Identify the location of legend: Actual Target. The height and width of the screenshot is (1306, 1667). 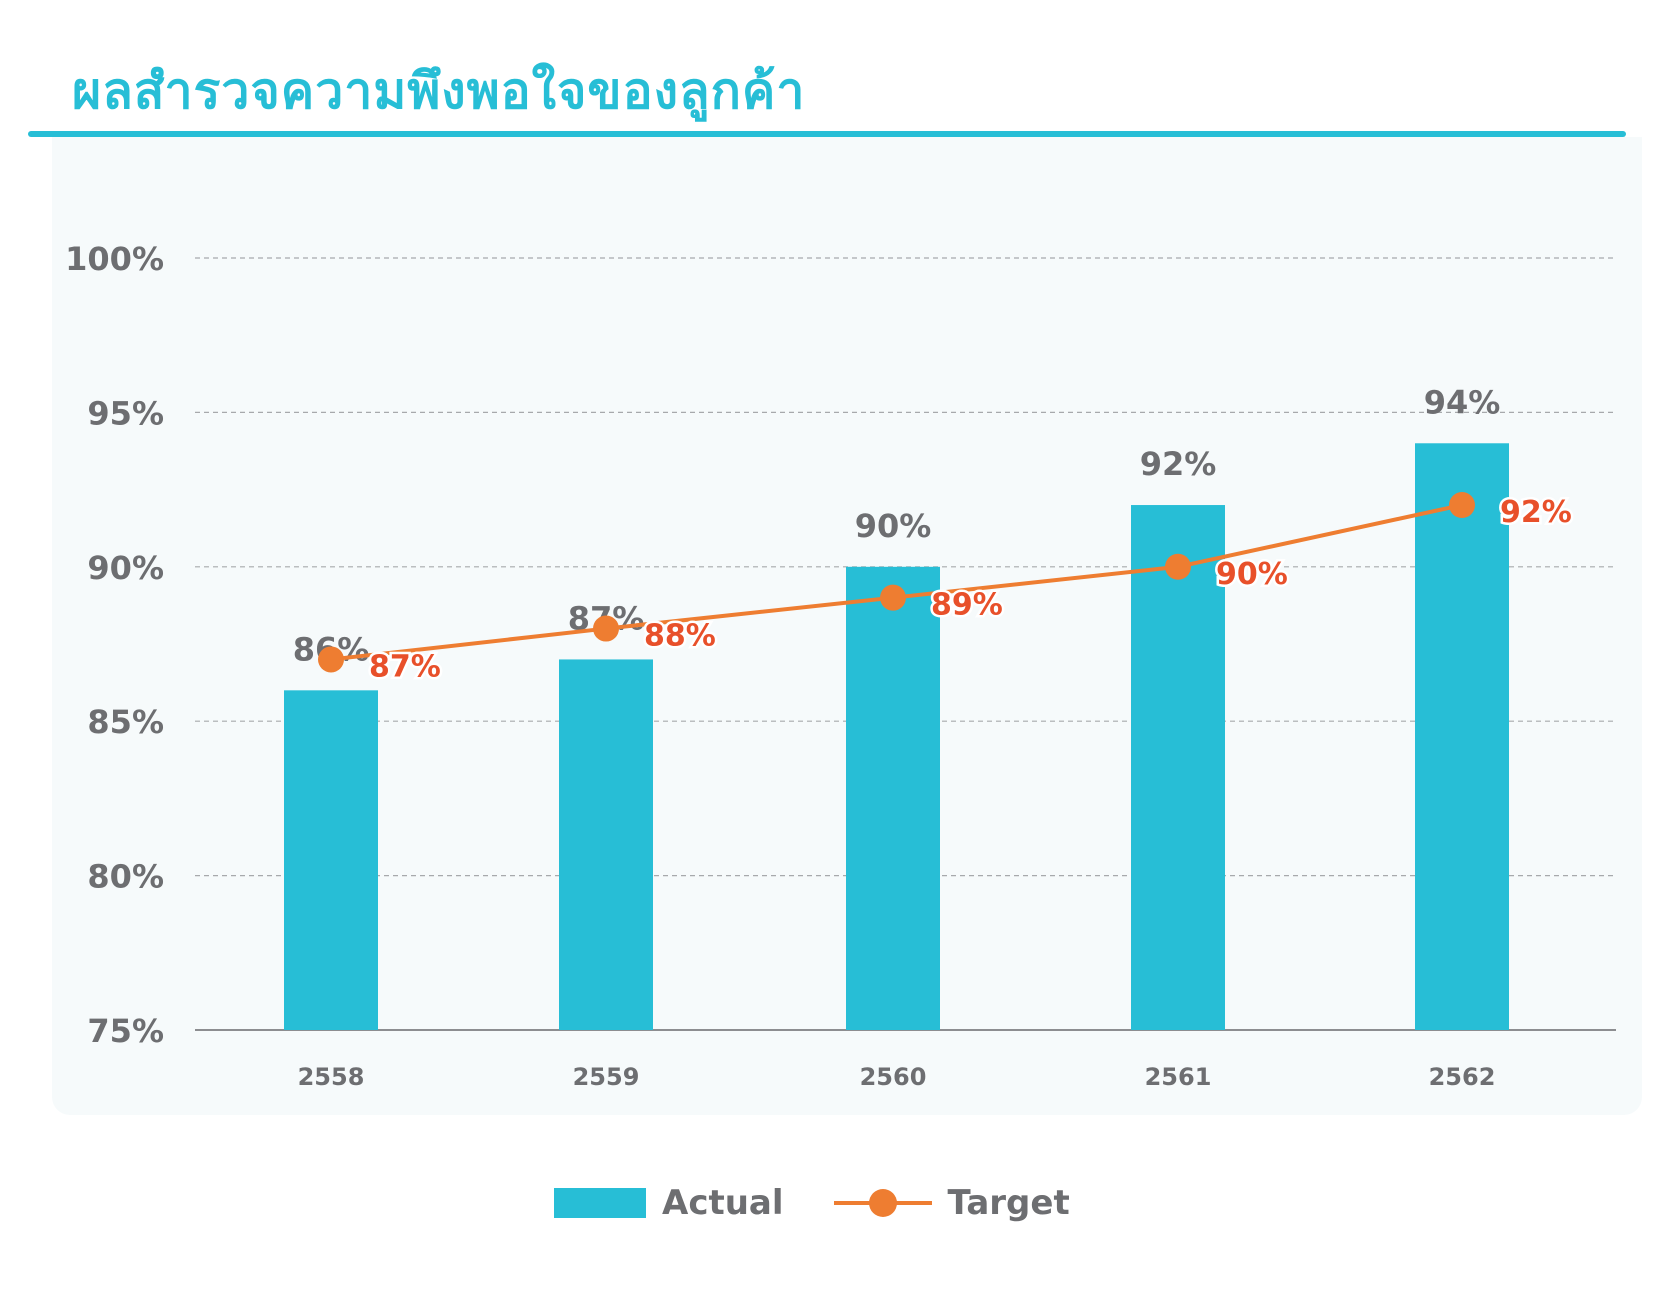
(837, 1203).